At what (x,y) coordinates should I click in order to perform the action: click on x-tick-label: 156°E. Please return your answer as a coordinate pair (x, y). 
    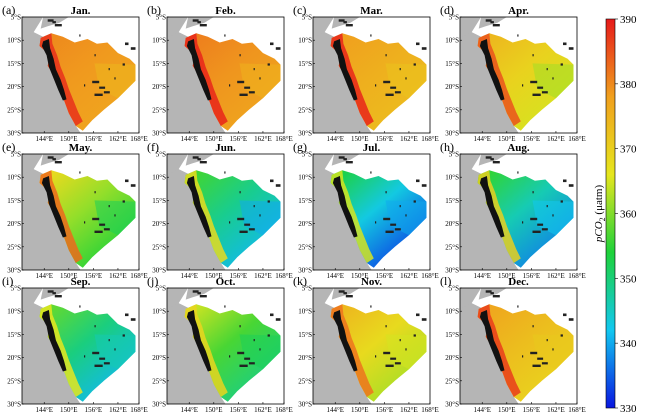
    Looking at the image, I should click on (385, 276).